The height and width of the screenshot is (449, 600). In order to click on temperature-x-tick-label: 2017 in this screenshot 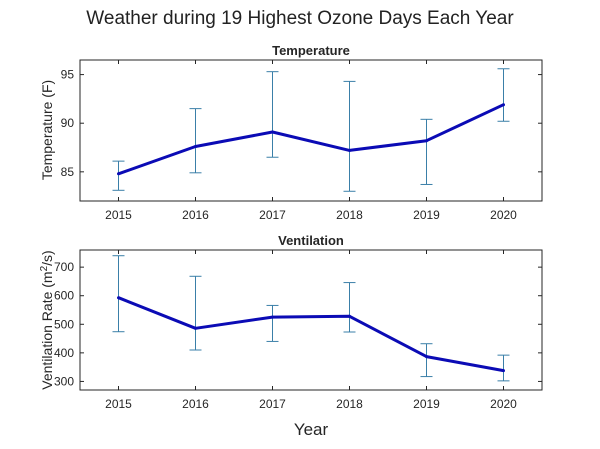, I will do `click(272, 215)`.